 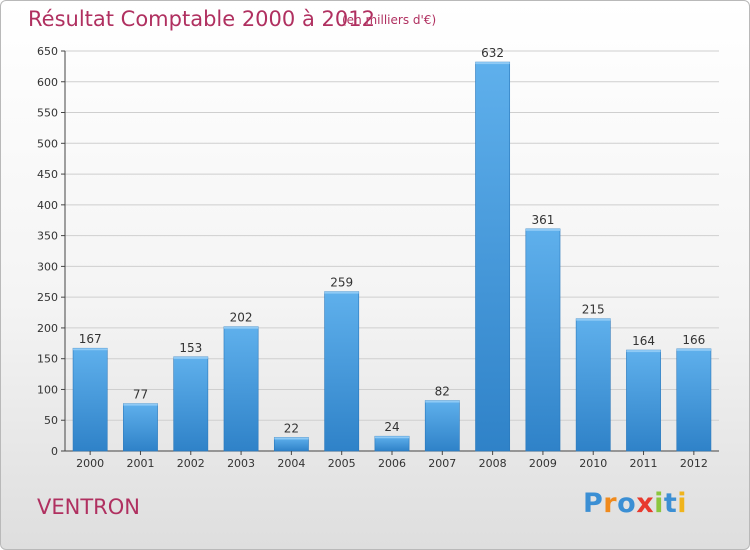 What do you see at coordinates (47, 328) in the screenshot?
I see `y-tick-label: 200` at bounding box center [47, 328].